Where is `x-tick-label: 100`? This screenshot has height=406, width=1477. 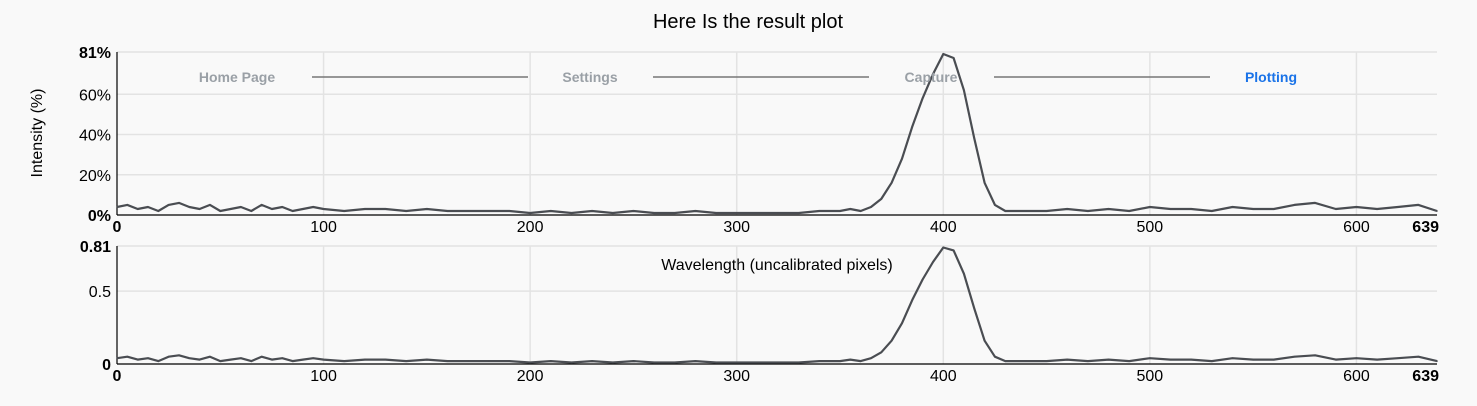
x-tick-label: 100 is located at coordinates (323, 227).